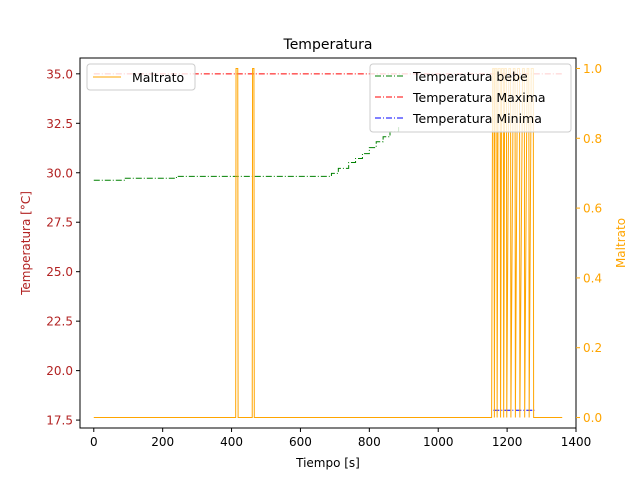 This screenshot has height=480, width=640. What do you see at coordinates (592, 209) in the screenshot?
I see `y-right-tick-label: 0.6` at bounding box center [592, 209].